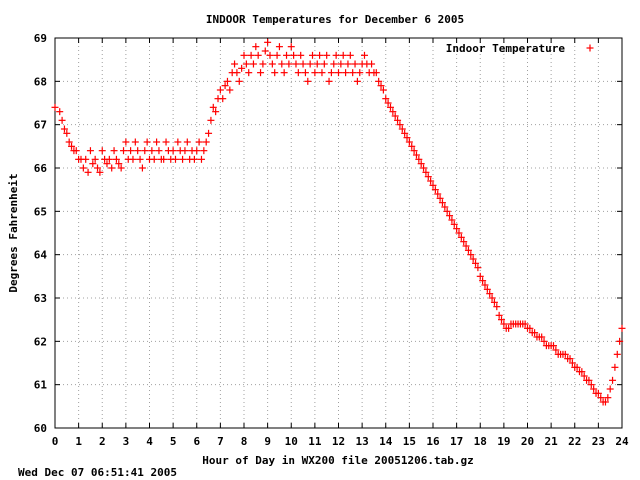 This screenshot has height=480, width=640. Describe the element at coordinates (41, 233) in the screenshot. I see `y-tick-labels: 60 61 62 63 64 65 66 67 68 69` at that location.